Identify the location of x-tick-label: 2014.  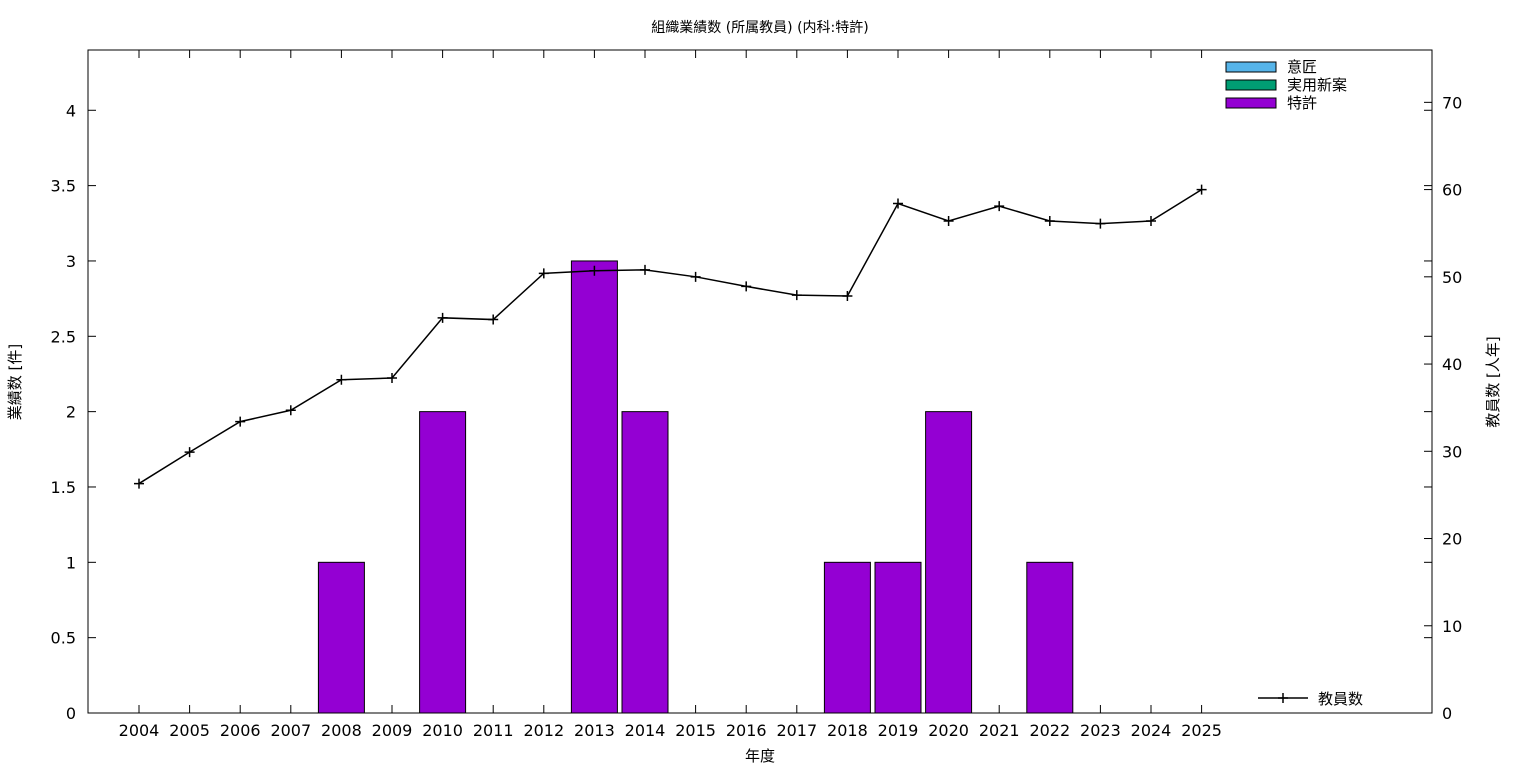
(645, 730).